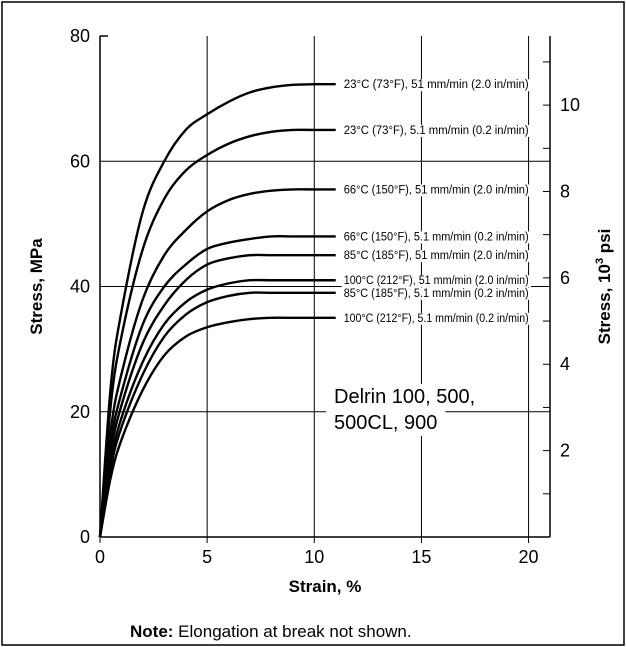  I want to click on series-label-4: 66°C (150°F), 5.1 mm/min (0.2 in/min), so click(436, 237).